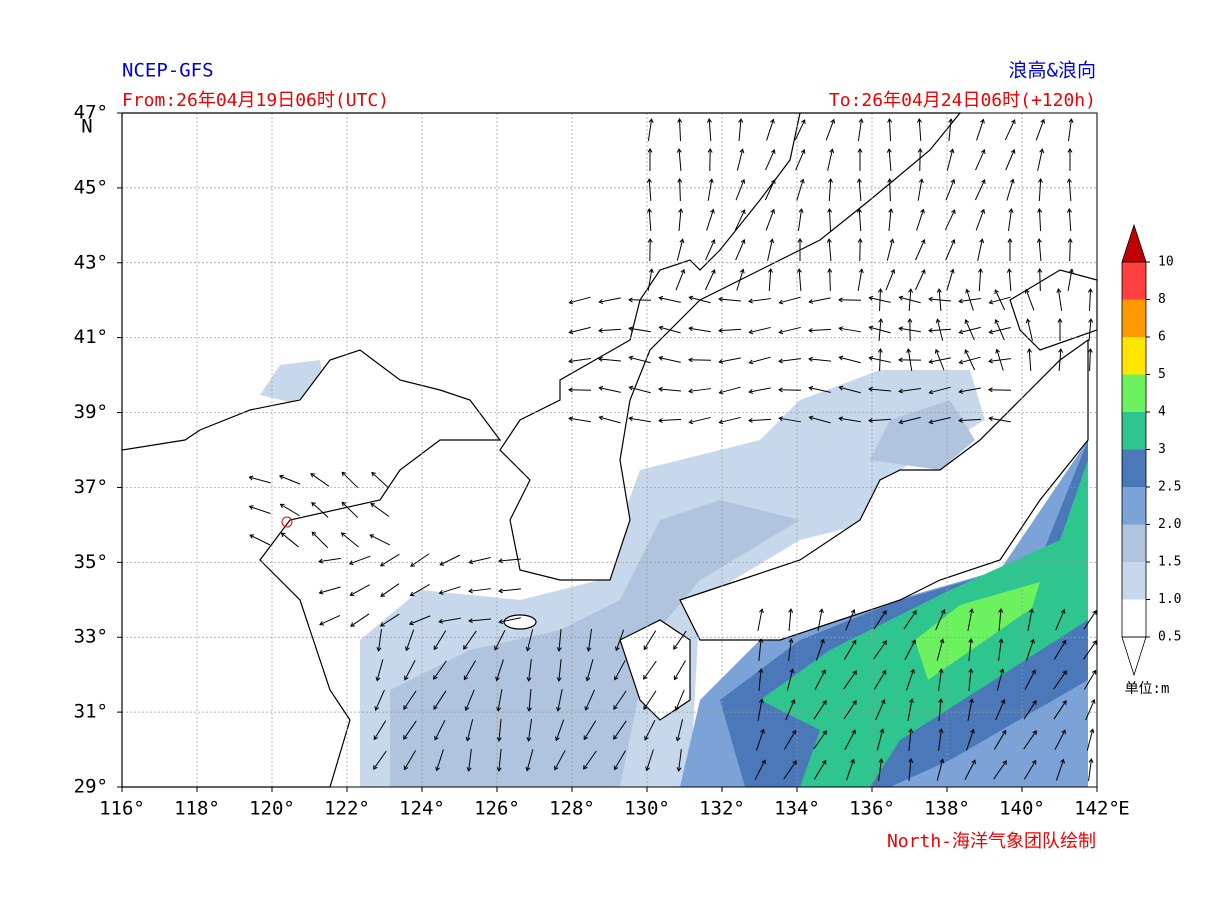 The image size is (1218, 904). I want to click on colorbar-label: 1.5, so click(1169, 562).